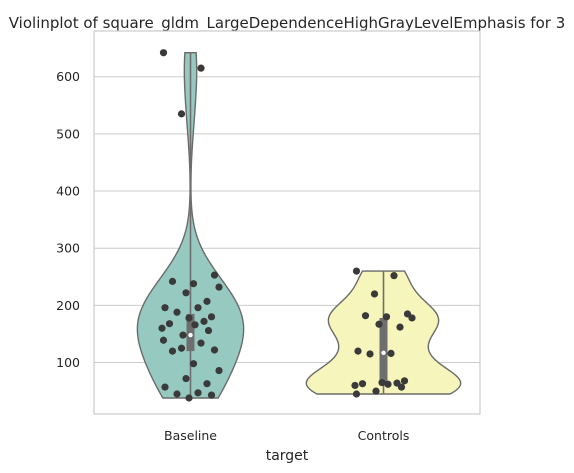  What do you see at coordinates (68, 362) in the screenshot?
I see `y-tick-label-100: 100` at bounding box center [68, 362].